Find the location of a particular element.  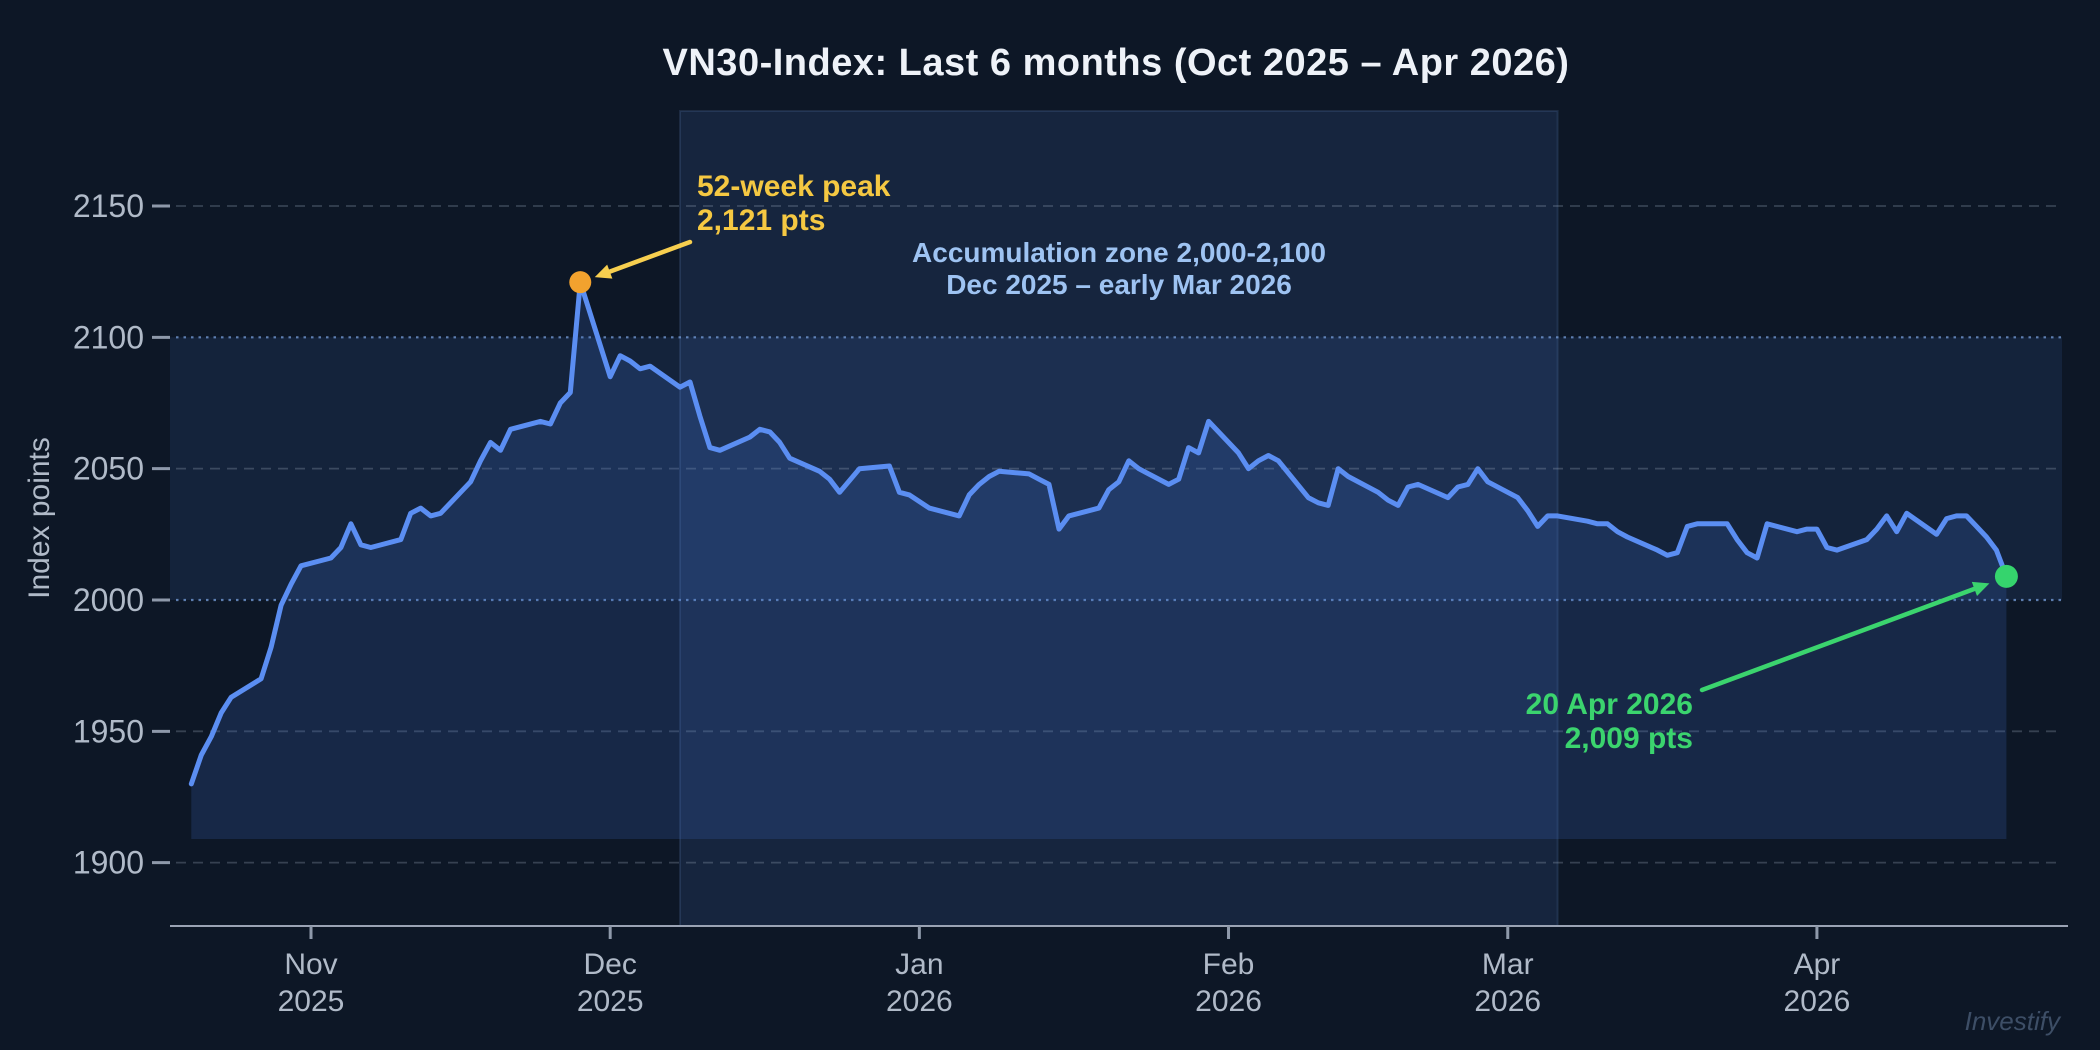

y-tick-label-2150: 2150 is located at coordinates (108, 206).